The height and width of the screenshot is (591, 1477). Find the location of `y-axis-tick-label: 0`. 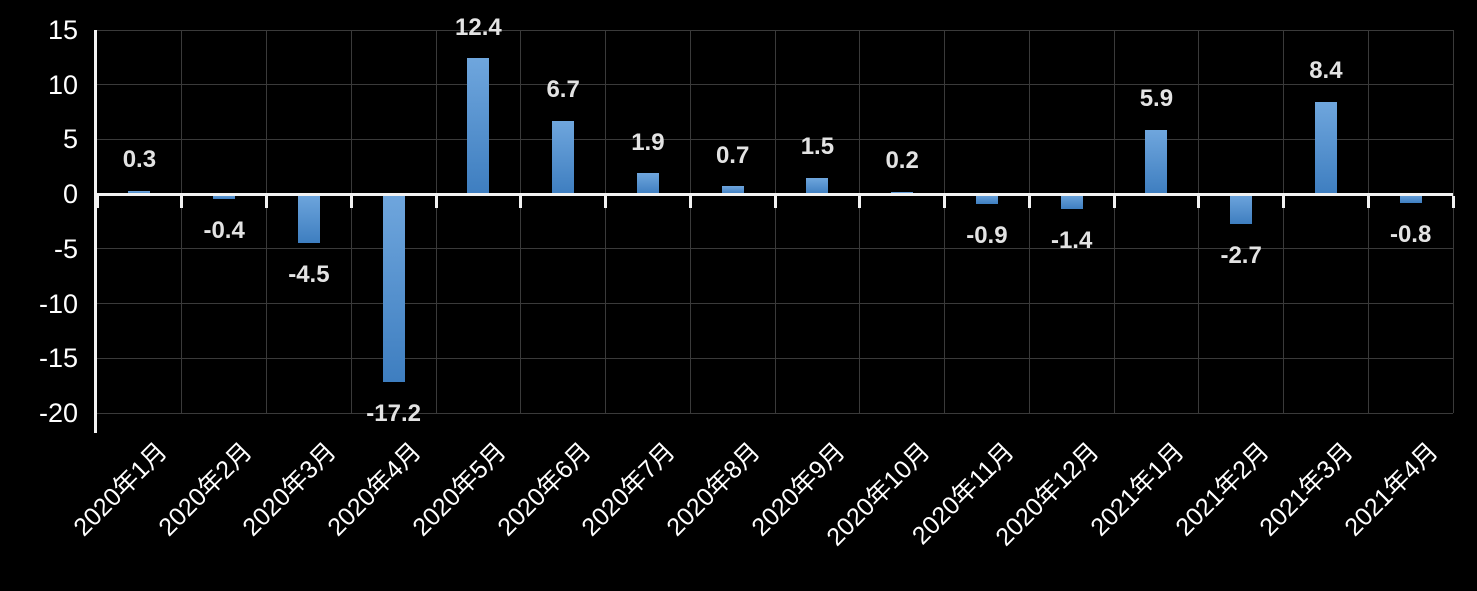

y-axis-tick-label: 0 is located at coordinates (70, 194).